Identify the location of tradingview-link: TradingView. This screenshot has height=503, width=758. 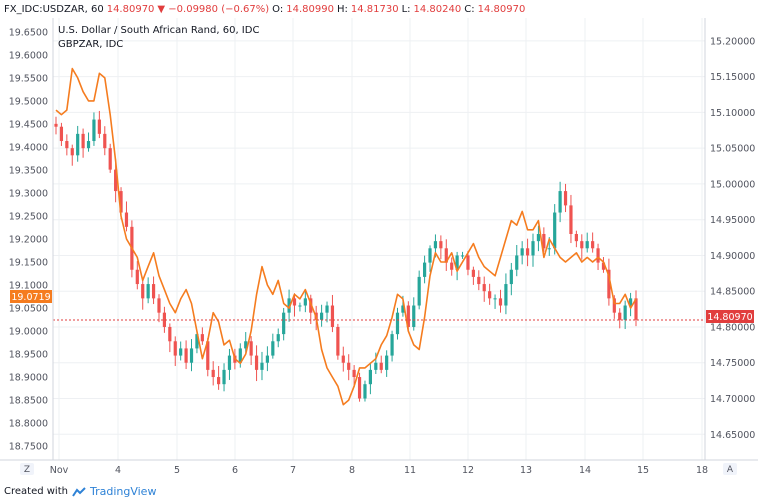
(123, 491).